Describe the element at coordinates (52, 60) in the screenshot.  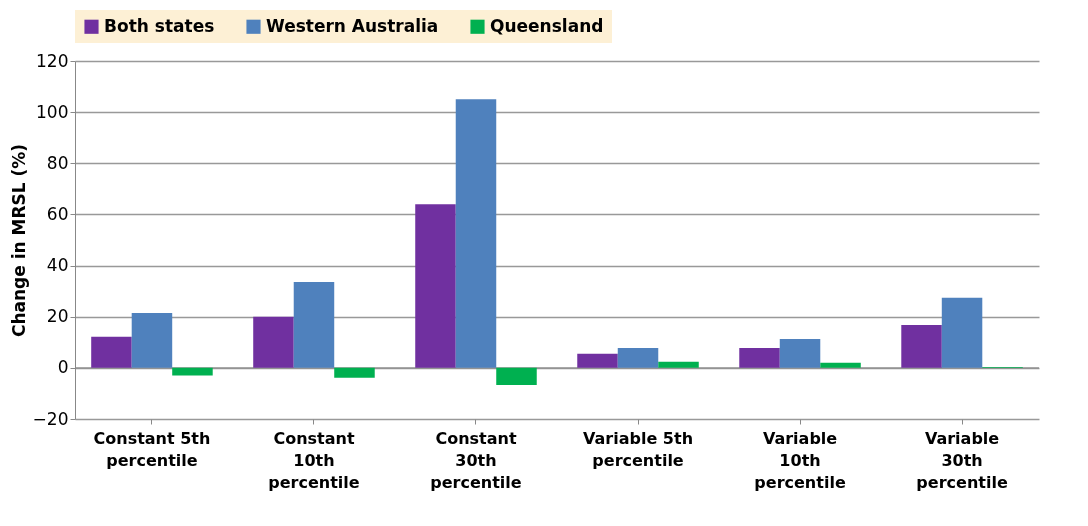
I see `y-tick-label: 120` at that location.